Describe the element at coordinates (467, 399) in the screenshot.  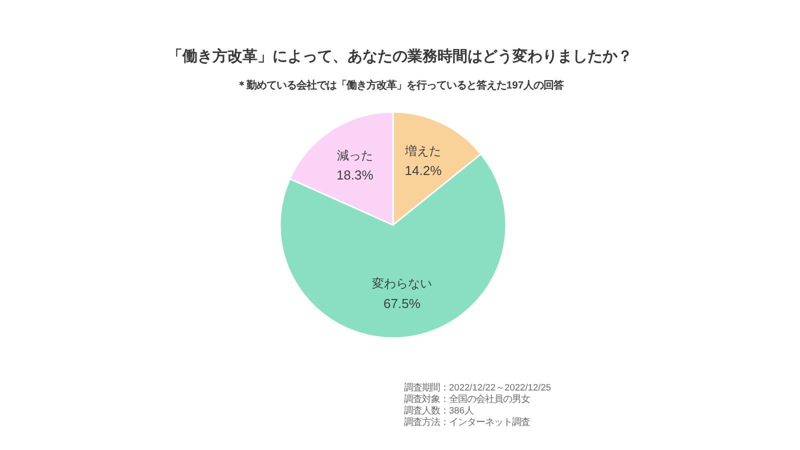
I see `annotation: 調査対象：全国の会社員の男女` at that location.